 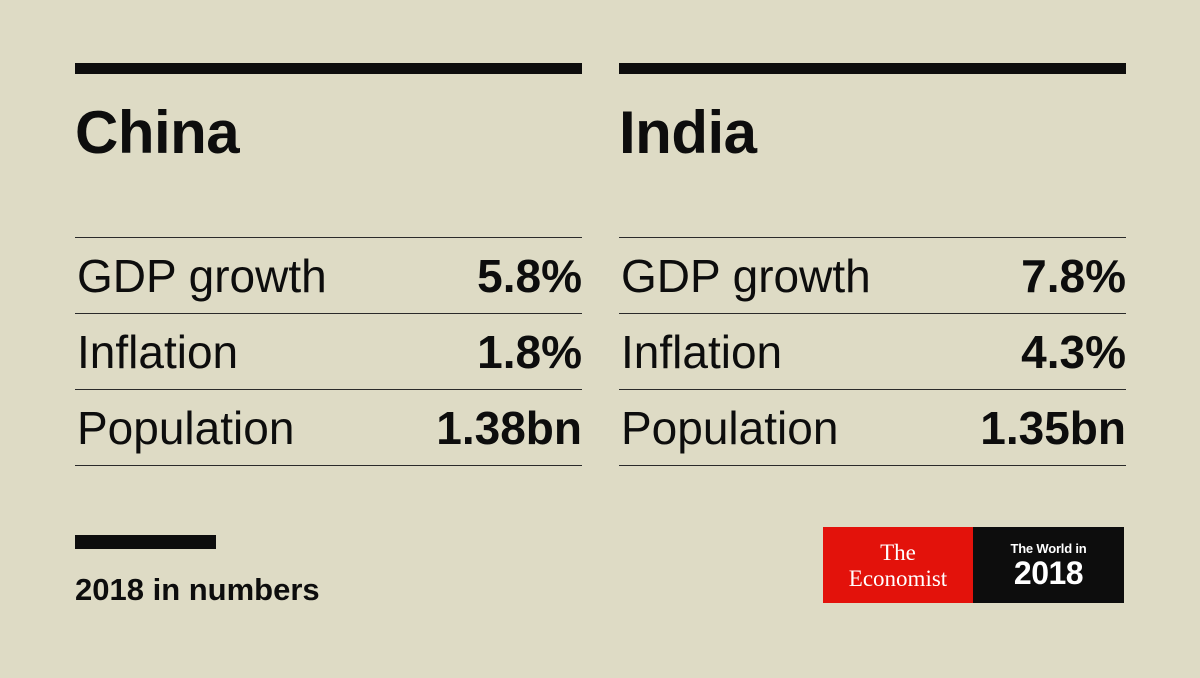 I want to click on india-gdp-label: GDP growth, so click(x=746, y=275).